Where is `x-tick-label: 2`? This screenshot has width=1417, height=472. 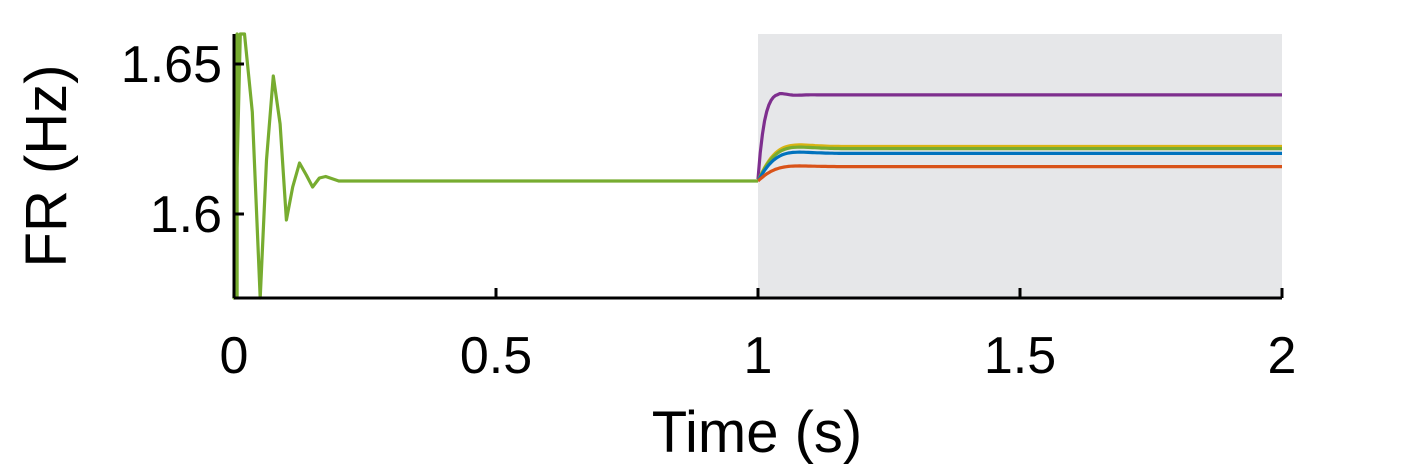
x-tick-label: 2 is located at coordinates (1282, 356).